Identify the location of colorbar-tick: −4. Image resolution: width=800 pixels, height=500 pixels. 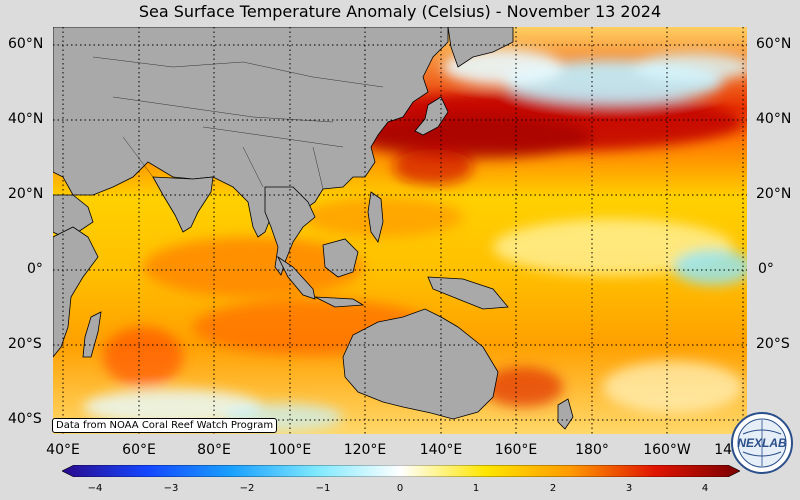
(95, 488).